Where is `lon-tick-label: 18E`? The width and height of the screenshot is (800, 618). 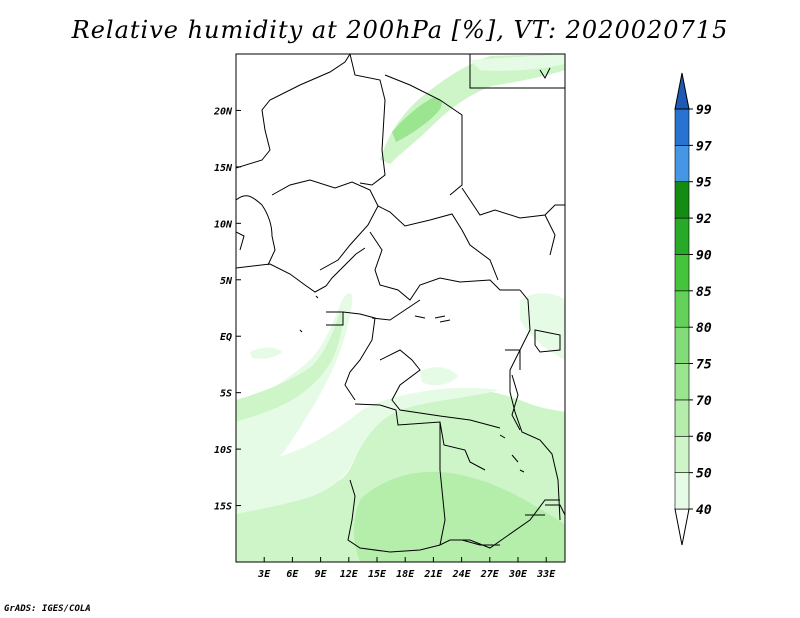 lon-tick-label: 18E is located at coordinates (405, 574).